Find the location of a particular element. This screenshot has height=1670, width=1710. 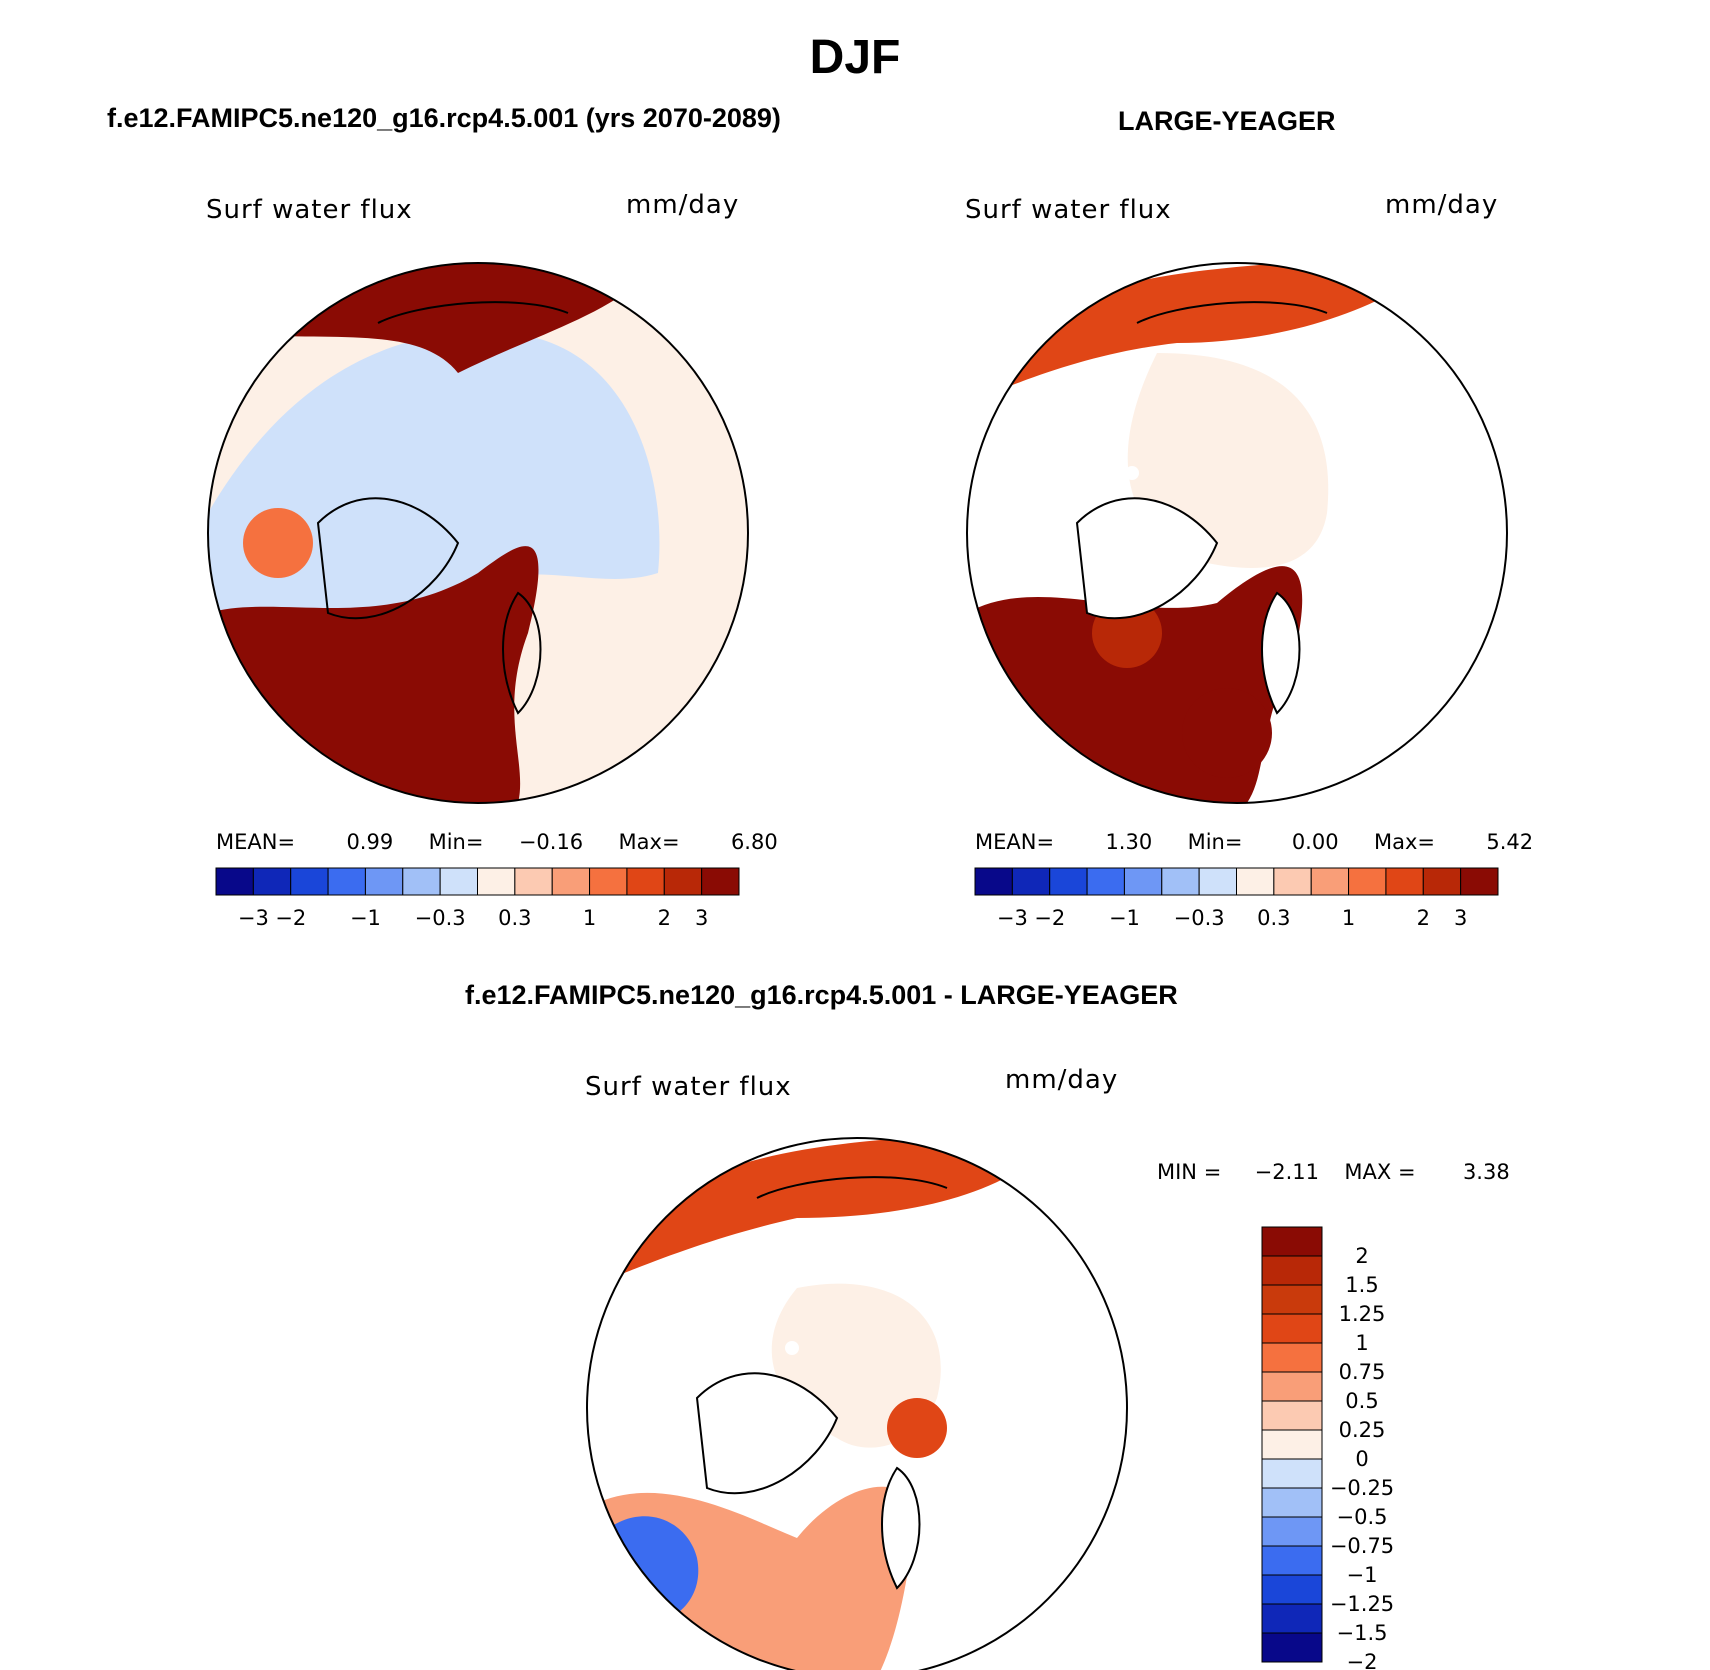

panel-right-title: LARGE-YEAGER is located at coordinates (1227, 121).